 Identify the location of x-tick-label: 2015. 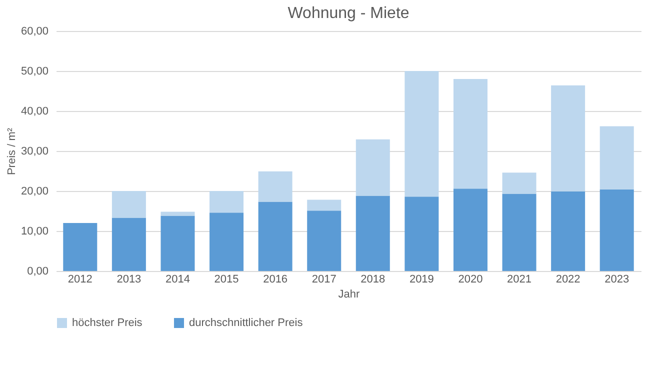
(226, 280).